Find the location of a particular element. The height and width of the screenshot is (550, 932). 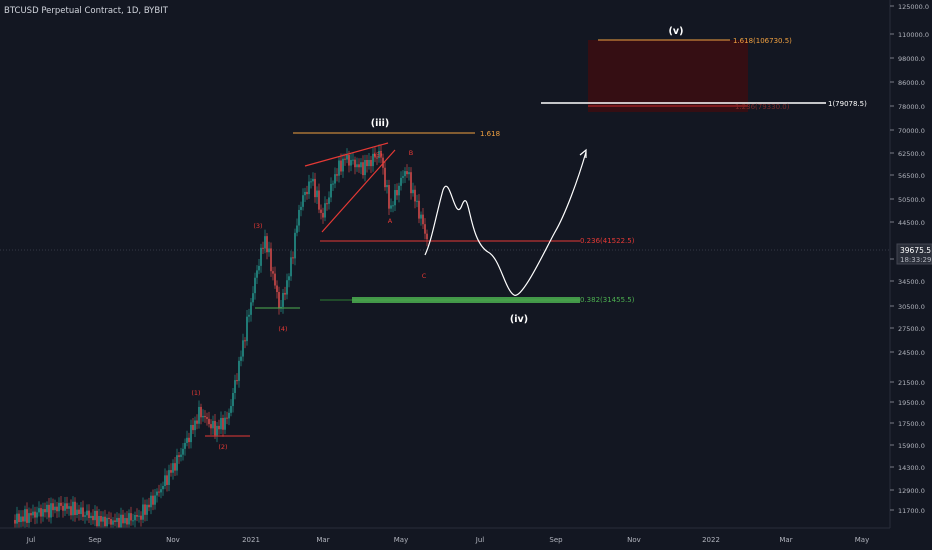

price-tick-label: 70000.0 is located at coordinates (911, 131).